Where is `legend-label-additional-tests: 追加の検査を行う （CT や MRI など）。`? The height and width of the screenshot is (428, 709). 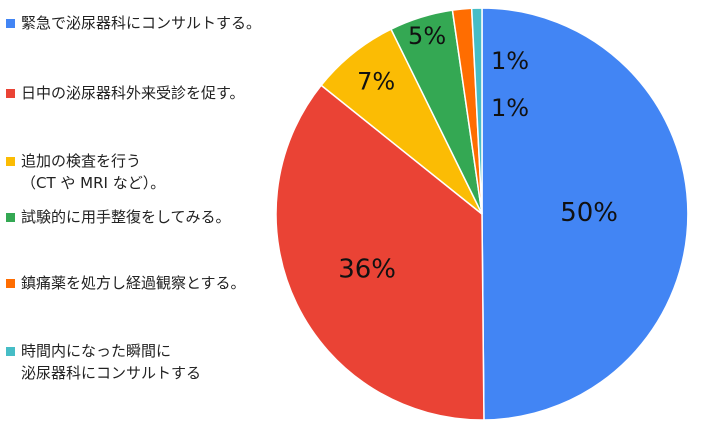 legend-label-additional-tests: 追加の検査を行う （CT や MRI など）。 is located at coordinates (93, 172).